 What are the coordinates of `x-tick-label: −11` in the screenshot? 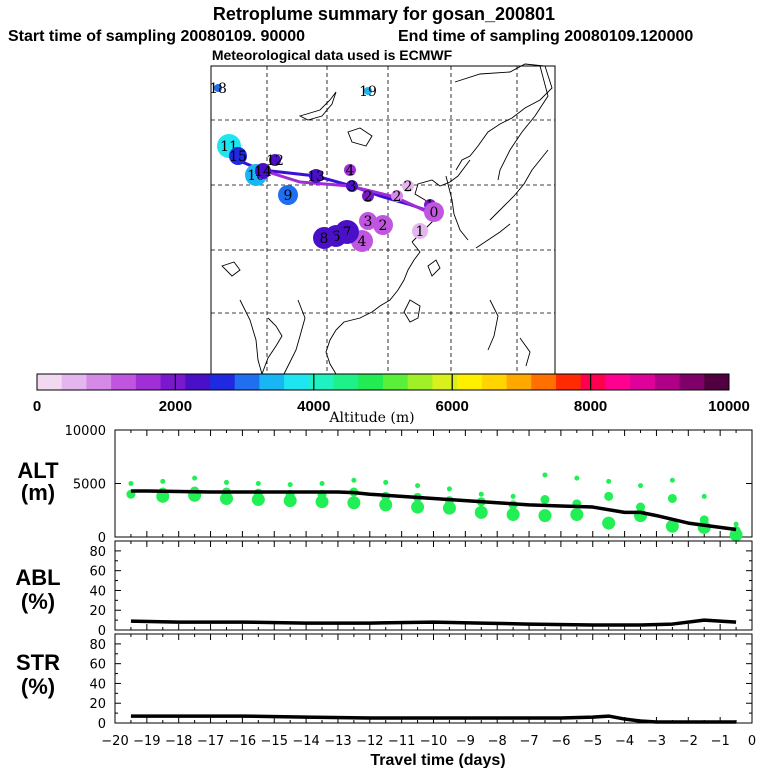 It's located at (401, 741).